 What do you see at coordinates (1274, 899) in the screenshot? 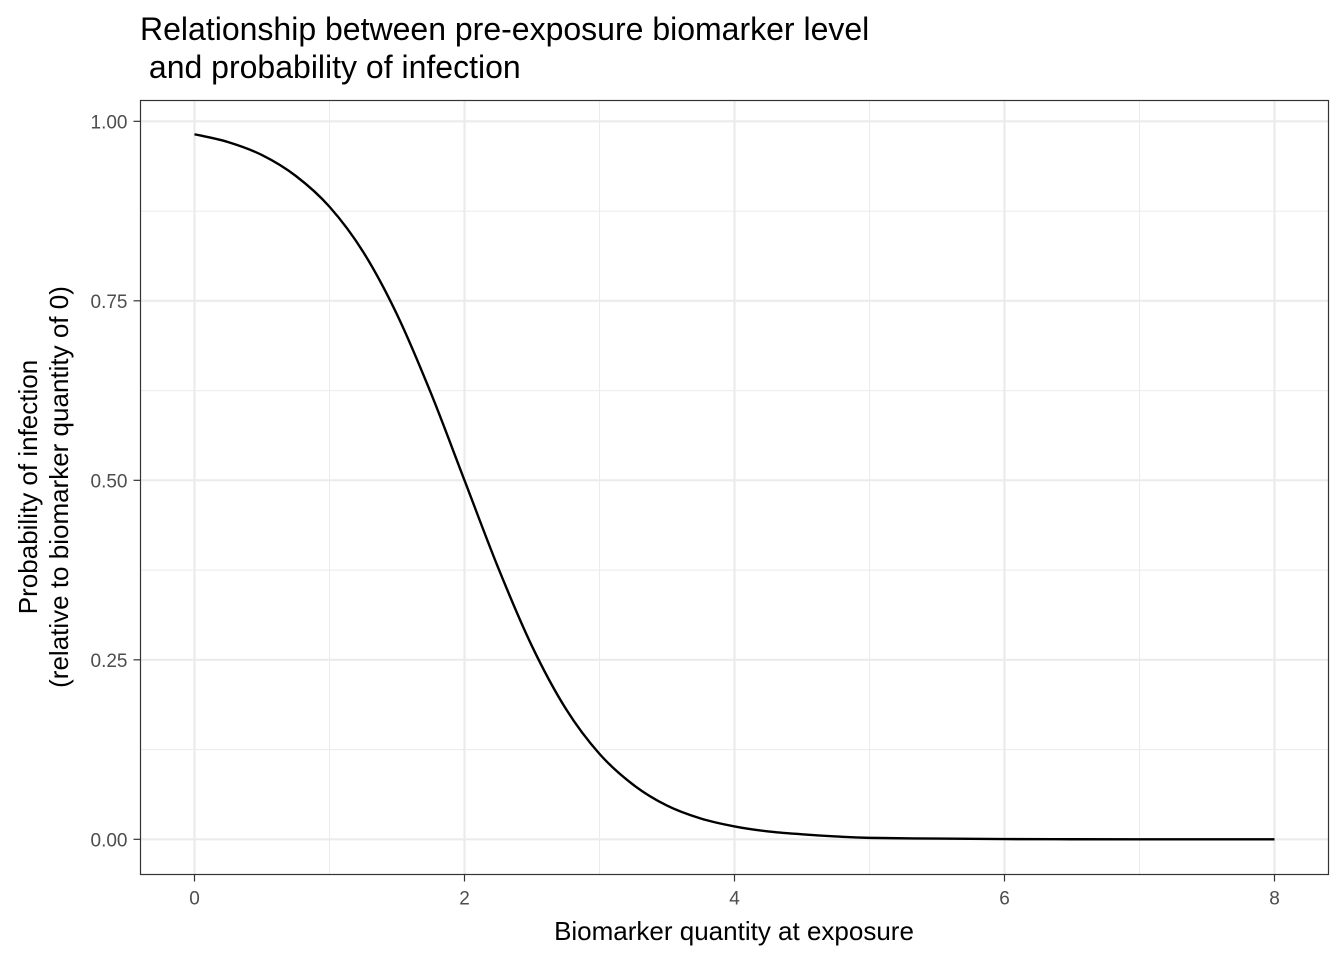
I see `x-tick-label: 8` at bounding box center [1274, 899].